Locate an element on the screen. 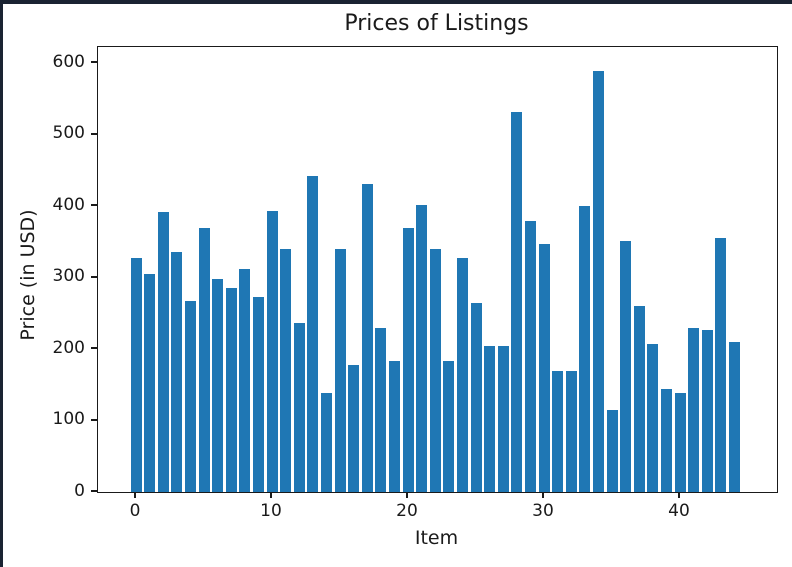 The height and width of the screenshot is (567, 792). y-tick-label: 200 is located at coordinates (68, 347).